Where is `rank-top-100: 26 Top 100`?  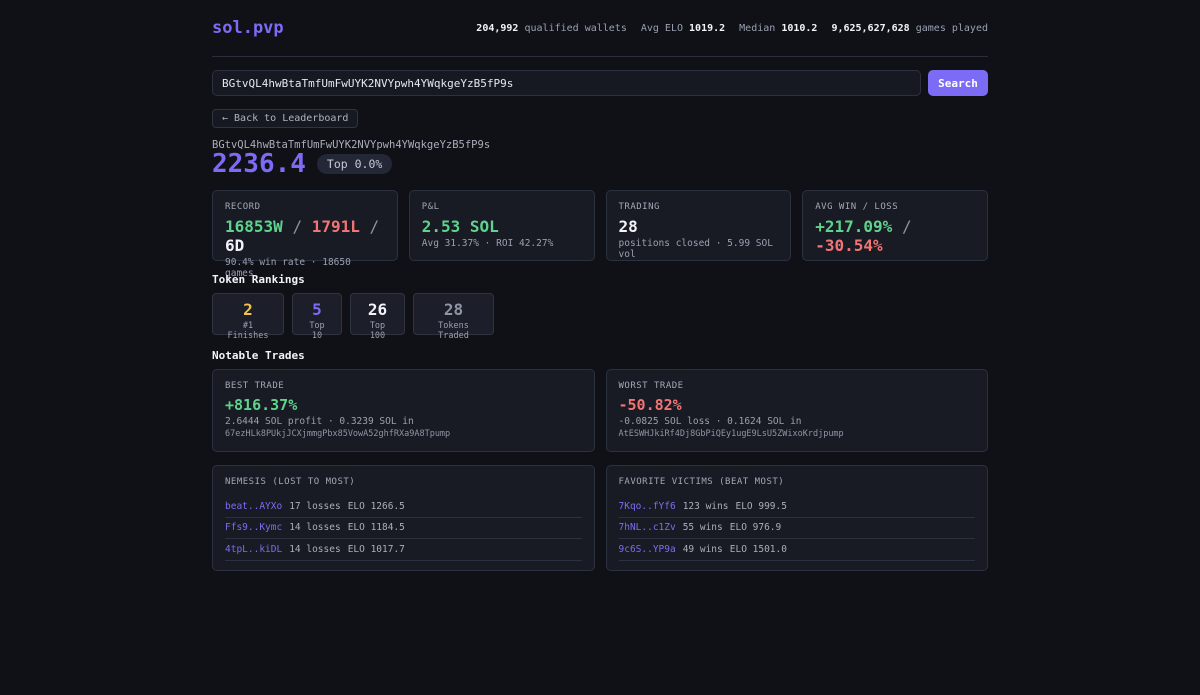 rank-top-100: 26 Top 100 is located at coordinates (377, 317).